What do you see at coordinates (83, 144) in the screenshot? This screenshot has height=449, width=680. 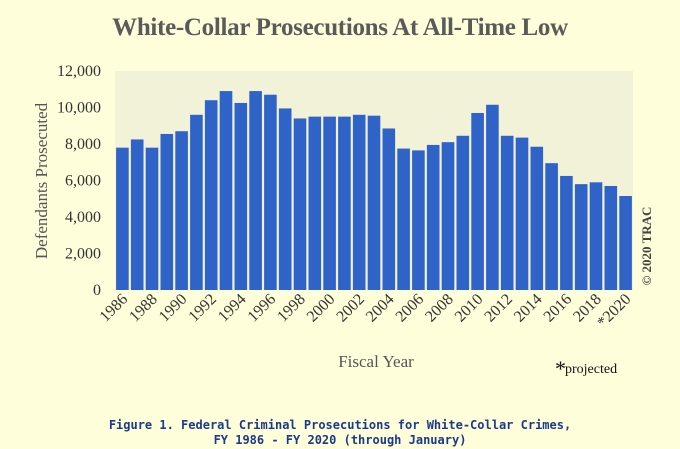 I see `y-tick-label: 8,000` at bounding box center [83, 144].